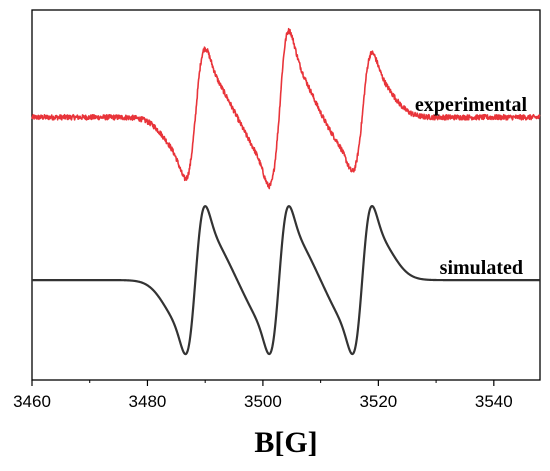  What do you see at coordinates (32, 401) in the screenshot?
I see `x-tick-label: 3460` at bounding box center [32, 401].